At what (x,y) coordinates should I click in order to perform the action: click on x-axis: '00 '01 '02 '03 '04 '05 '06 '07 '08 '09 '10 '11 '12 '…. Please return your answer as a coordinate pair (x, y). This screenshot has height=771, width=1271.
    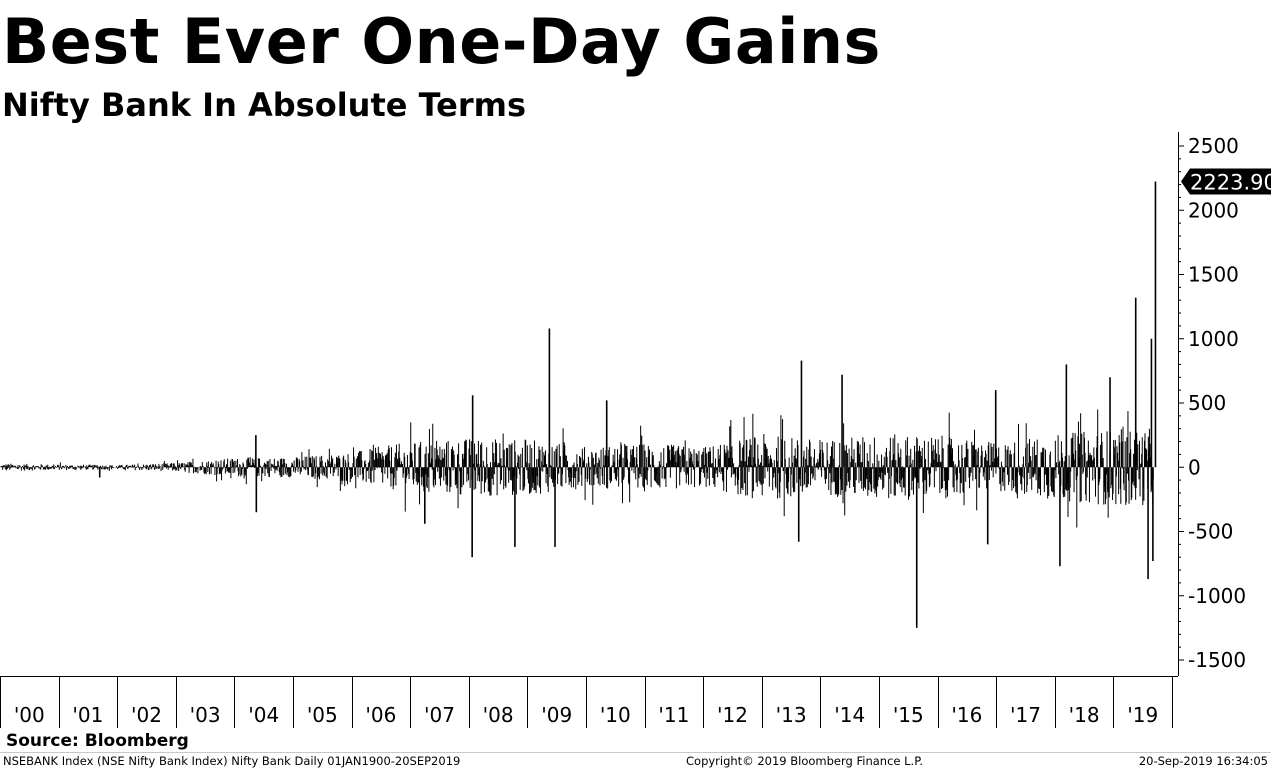
    Looking at the image, I should click on (589, 701).